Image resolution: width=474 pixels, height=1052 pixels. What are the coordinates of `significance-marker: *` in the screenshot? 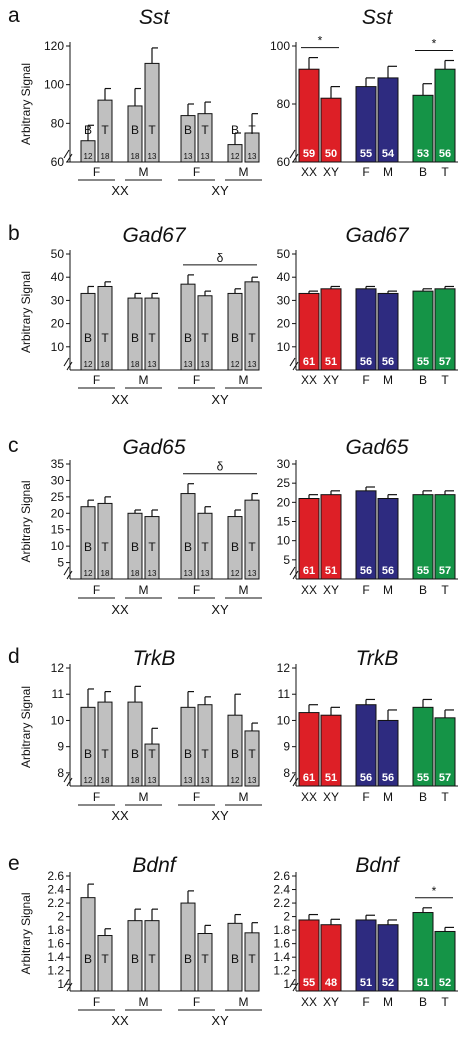 It's located at (434, 44).